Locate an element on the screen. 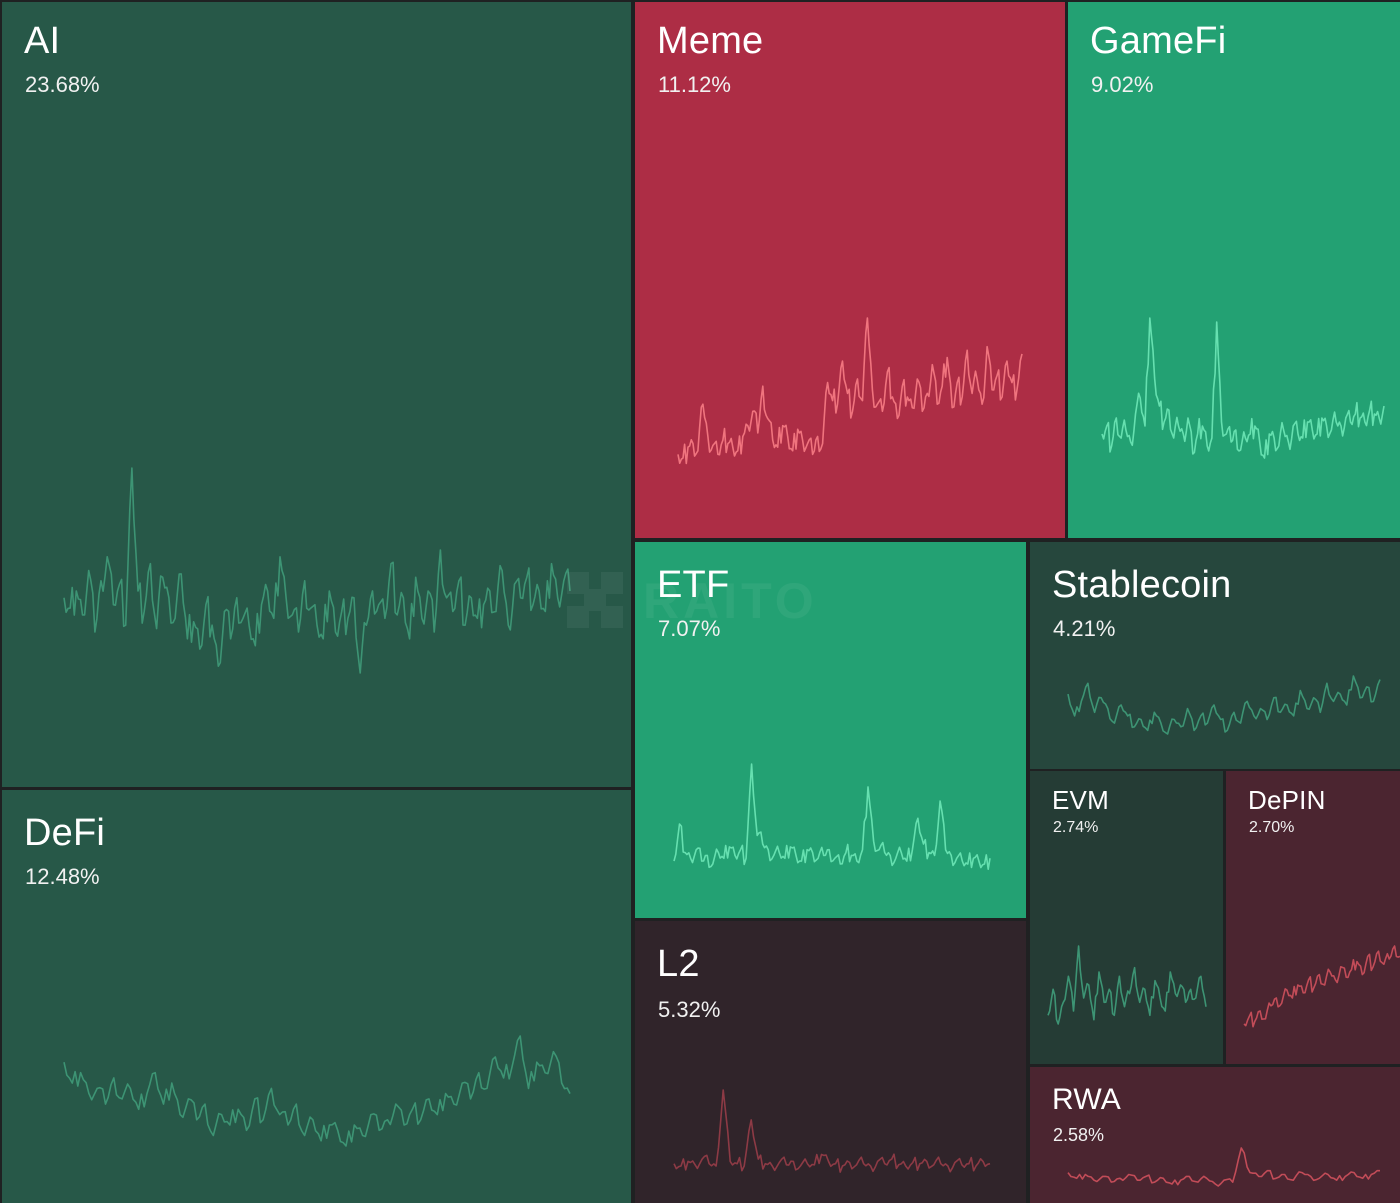 The width and height of the screenshot is (1400, 1203). sector-name: Stablecoin is located at coordinates (1142, 585).